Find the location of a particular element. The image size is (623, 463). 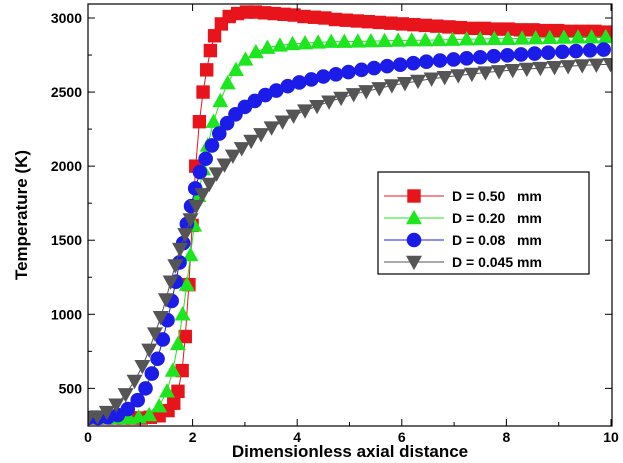

legend-item: D = 0.08 mm is located at coordinates (463, 240).